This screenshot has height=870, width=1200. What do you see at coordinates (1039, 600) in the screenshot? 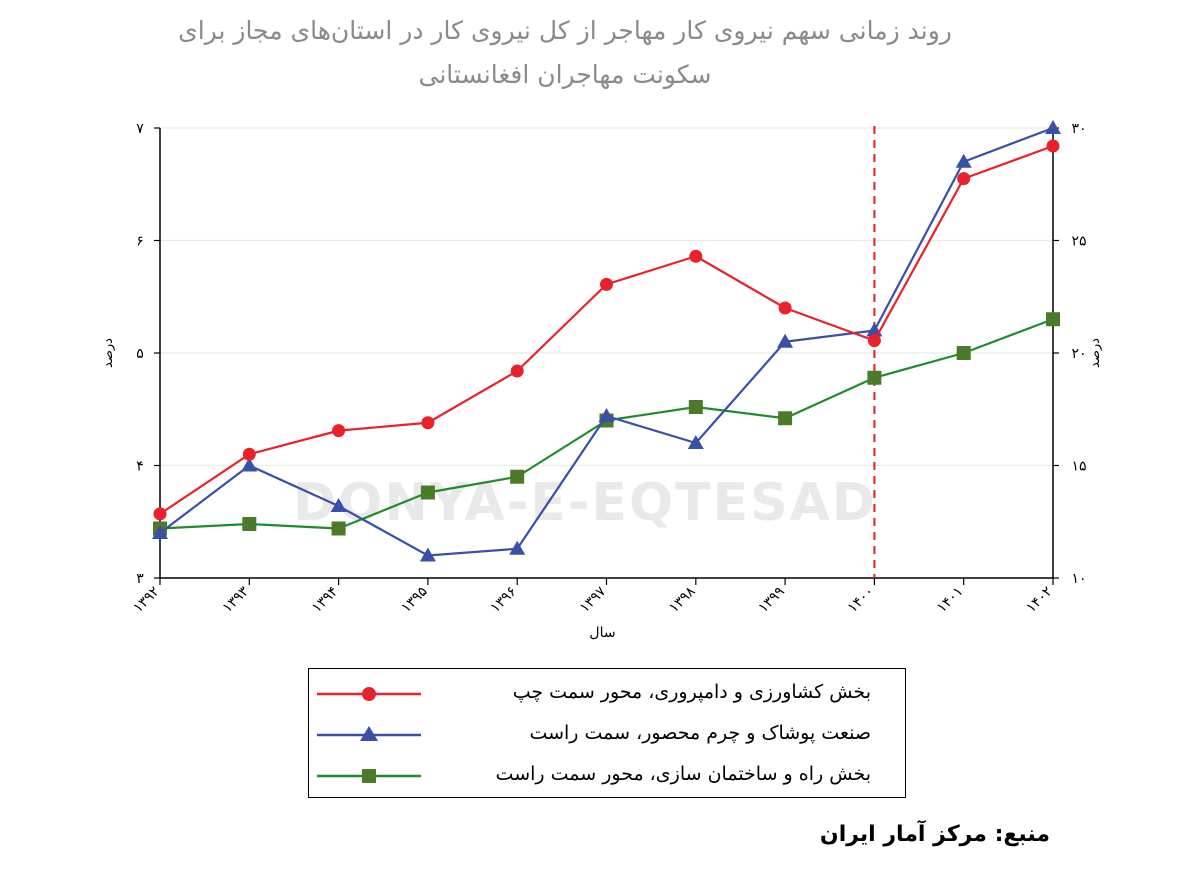
I see `x-tick-label: ۱۴۰۲` at bounding box center [1039, 600].